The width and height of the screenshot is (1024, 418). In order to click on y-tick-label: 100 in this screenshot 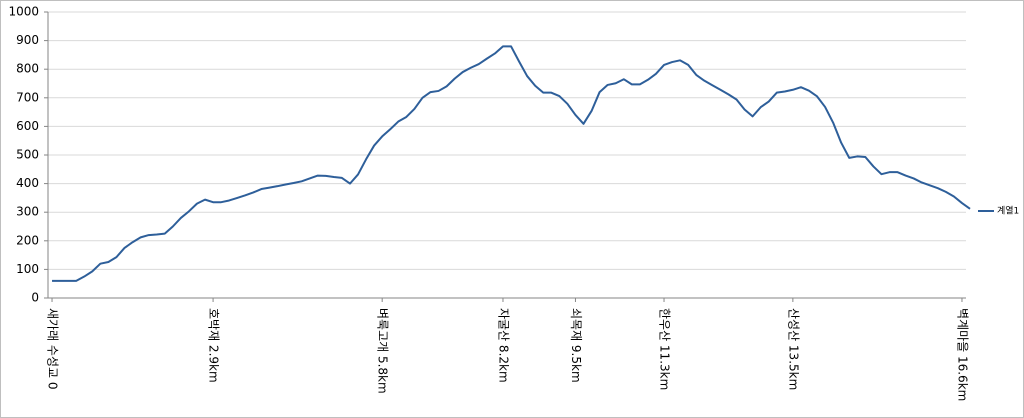, I will do `click(27, 269)`.